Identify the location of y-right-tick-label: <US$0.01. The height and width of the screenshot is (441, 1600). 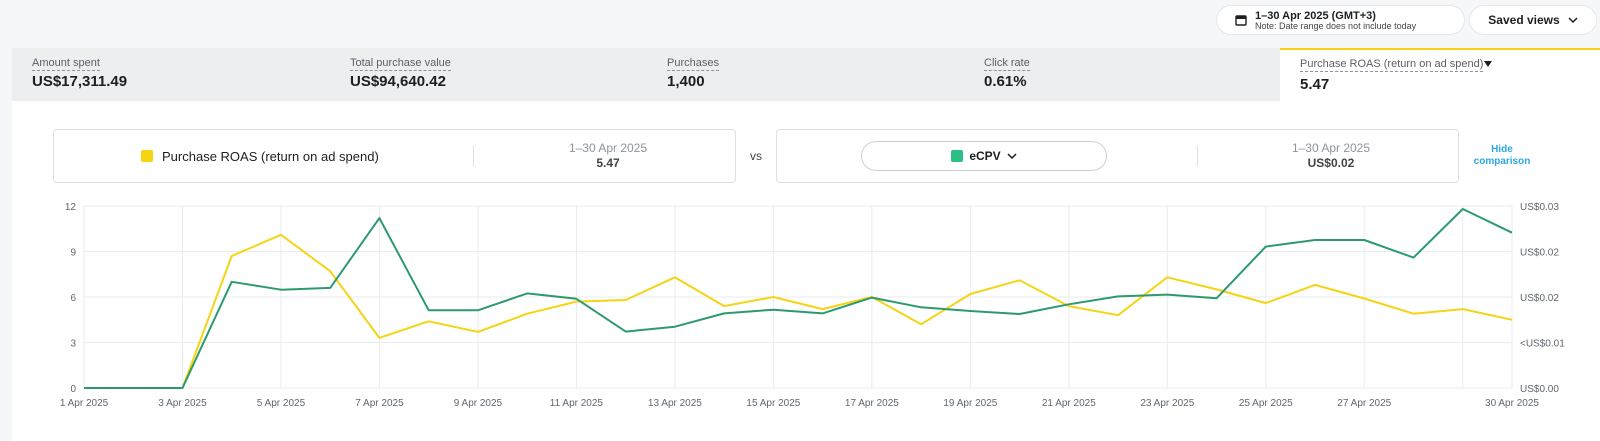
(1542, 344).